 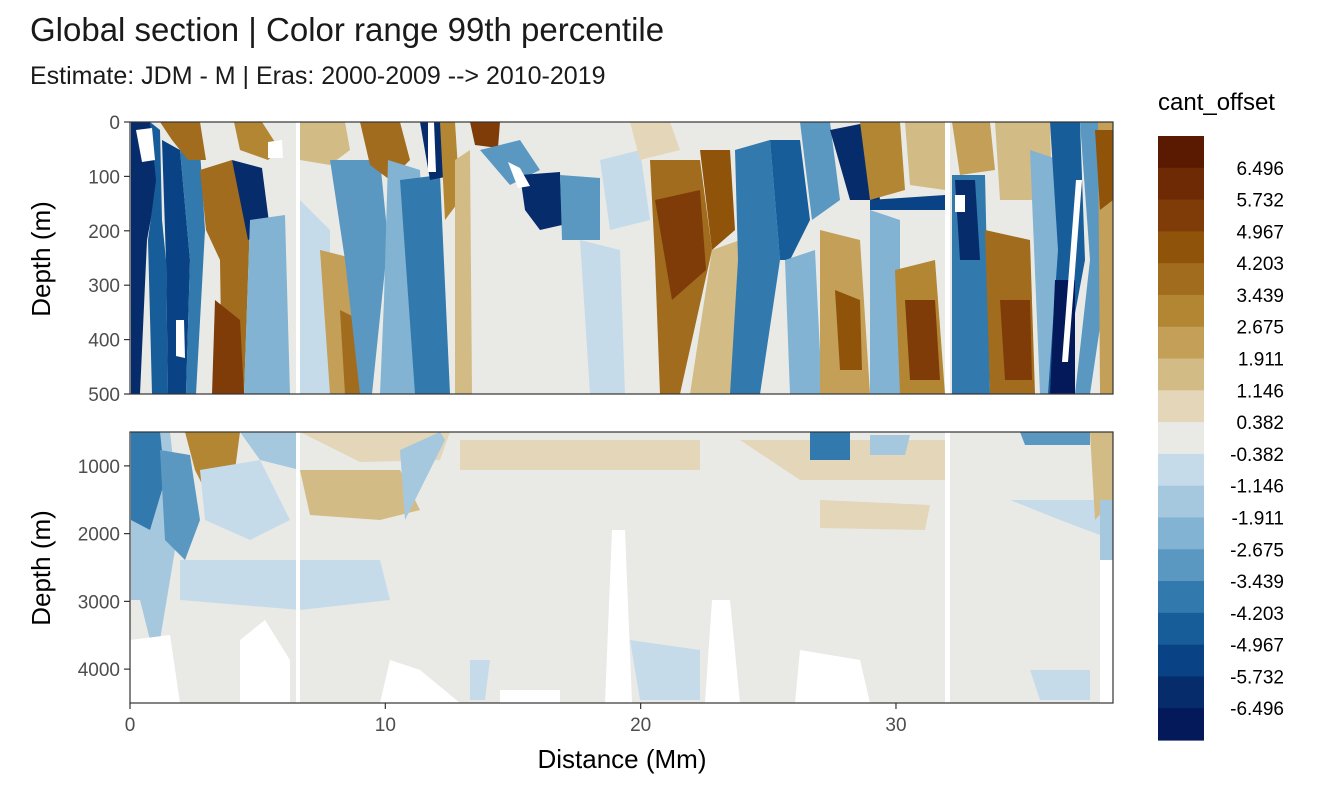 What do you see at coordinates (114, 123) in the screenshot?
I see `y-tick-label: 0` at bounding box center [114, 123].